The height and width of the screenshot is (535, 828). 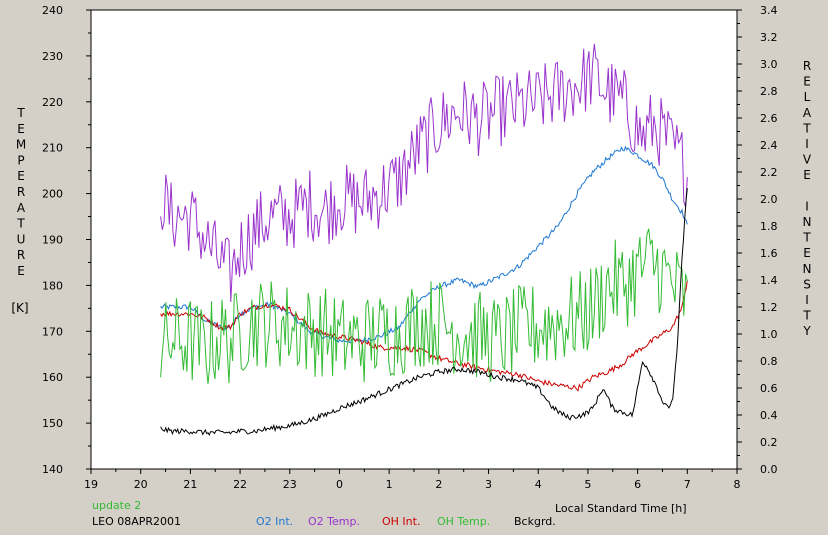 What do you see at coordinates (21, 145) in the screenshot?
I see `y-left-title-letter: M` at bounding box center [21, 145].